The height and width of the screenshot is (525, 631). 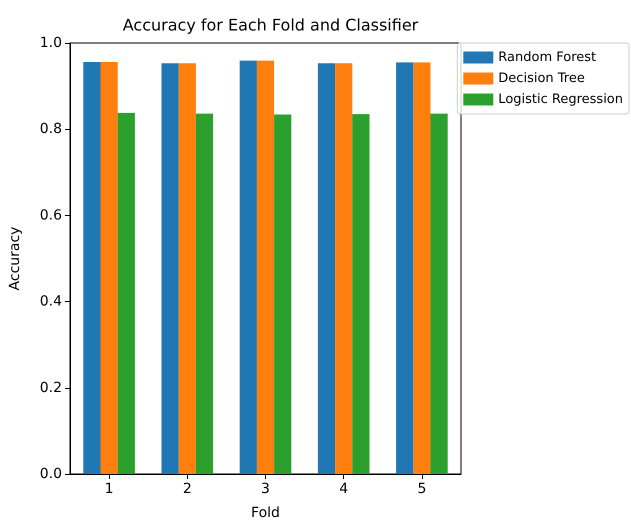 What do you see at coordinates (187, 489) in the screenshot?
I see `x-tick-label: 2` at bounding box center [187, 489].